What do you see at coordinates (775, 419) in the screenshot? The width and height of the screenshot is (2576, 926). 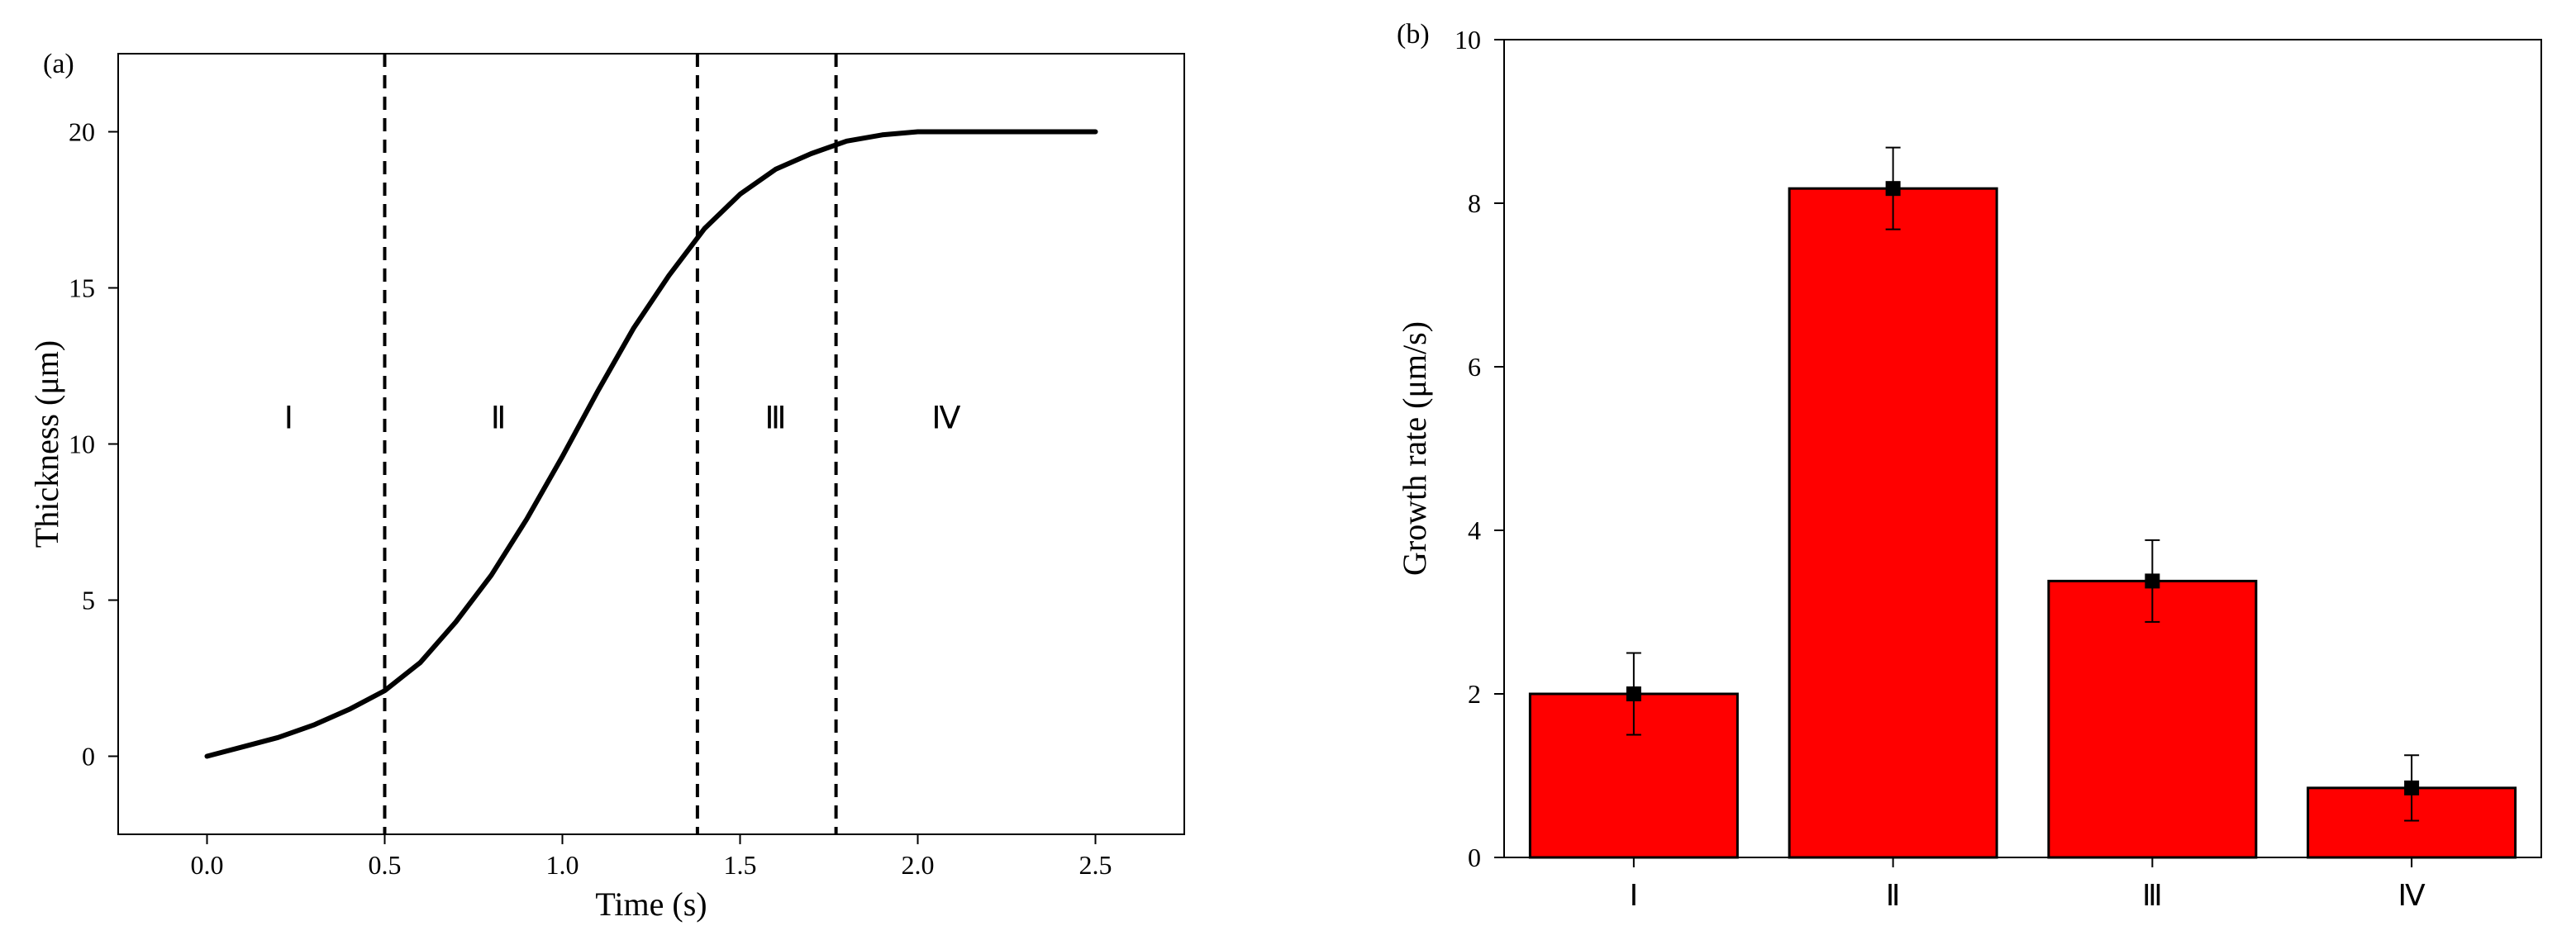 I see `region-label: Ⅲ` at bounding box center [775, 419].